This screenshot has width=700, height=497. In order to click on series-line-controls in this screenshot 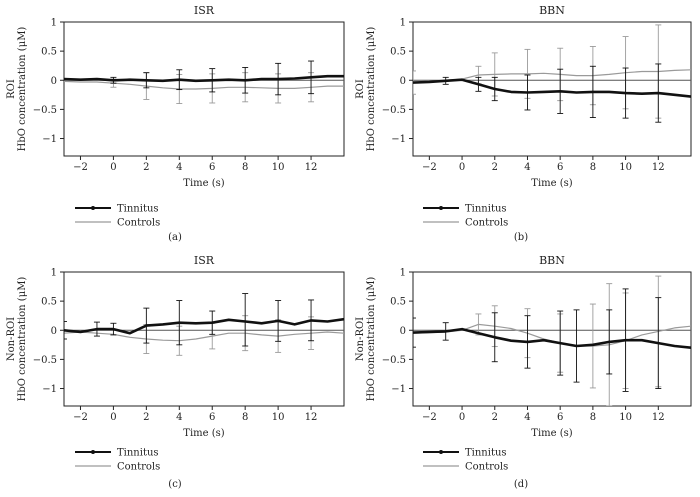, I will do `click(204, 336)`.